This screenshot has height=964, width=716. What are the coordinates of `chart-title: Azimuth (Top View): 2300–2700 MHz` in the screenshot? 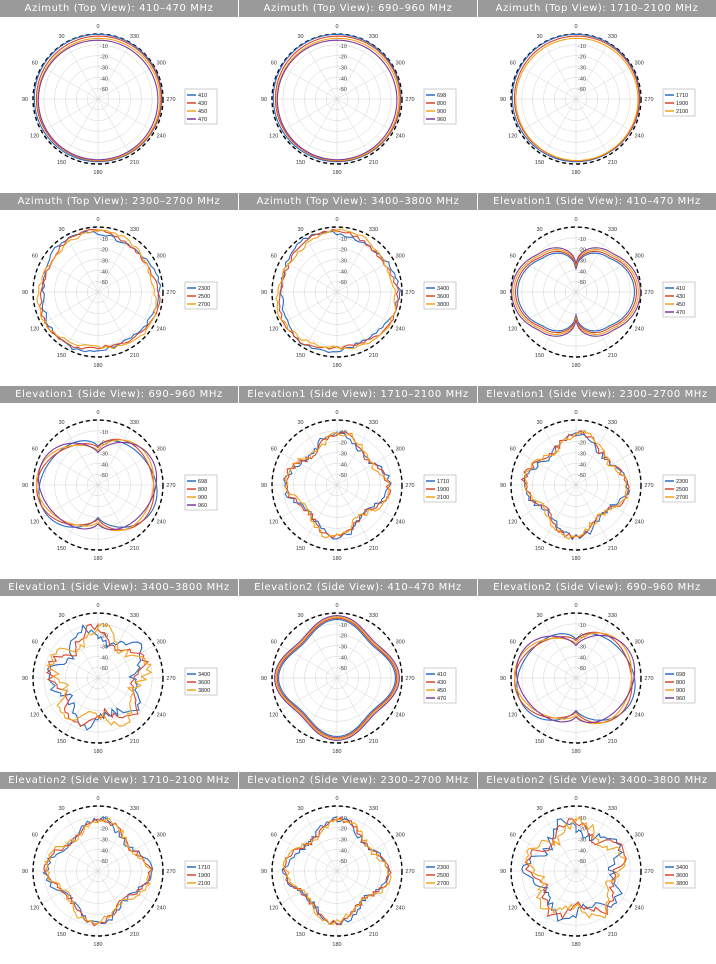 It's located at (119, 201).